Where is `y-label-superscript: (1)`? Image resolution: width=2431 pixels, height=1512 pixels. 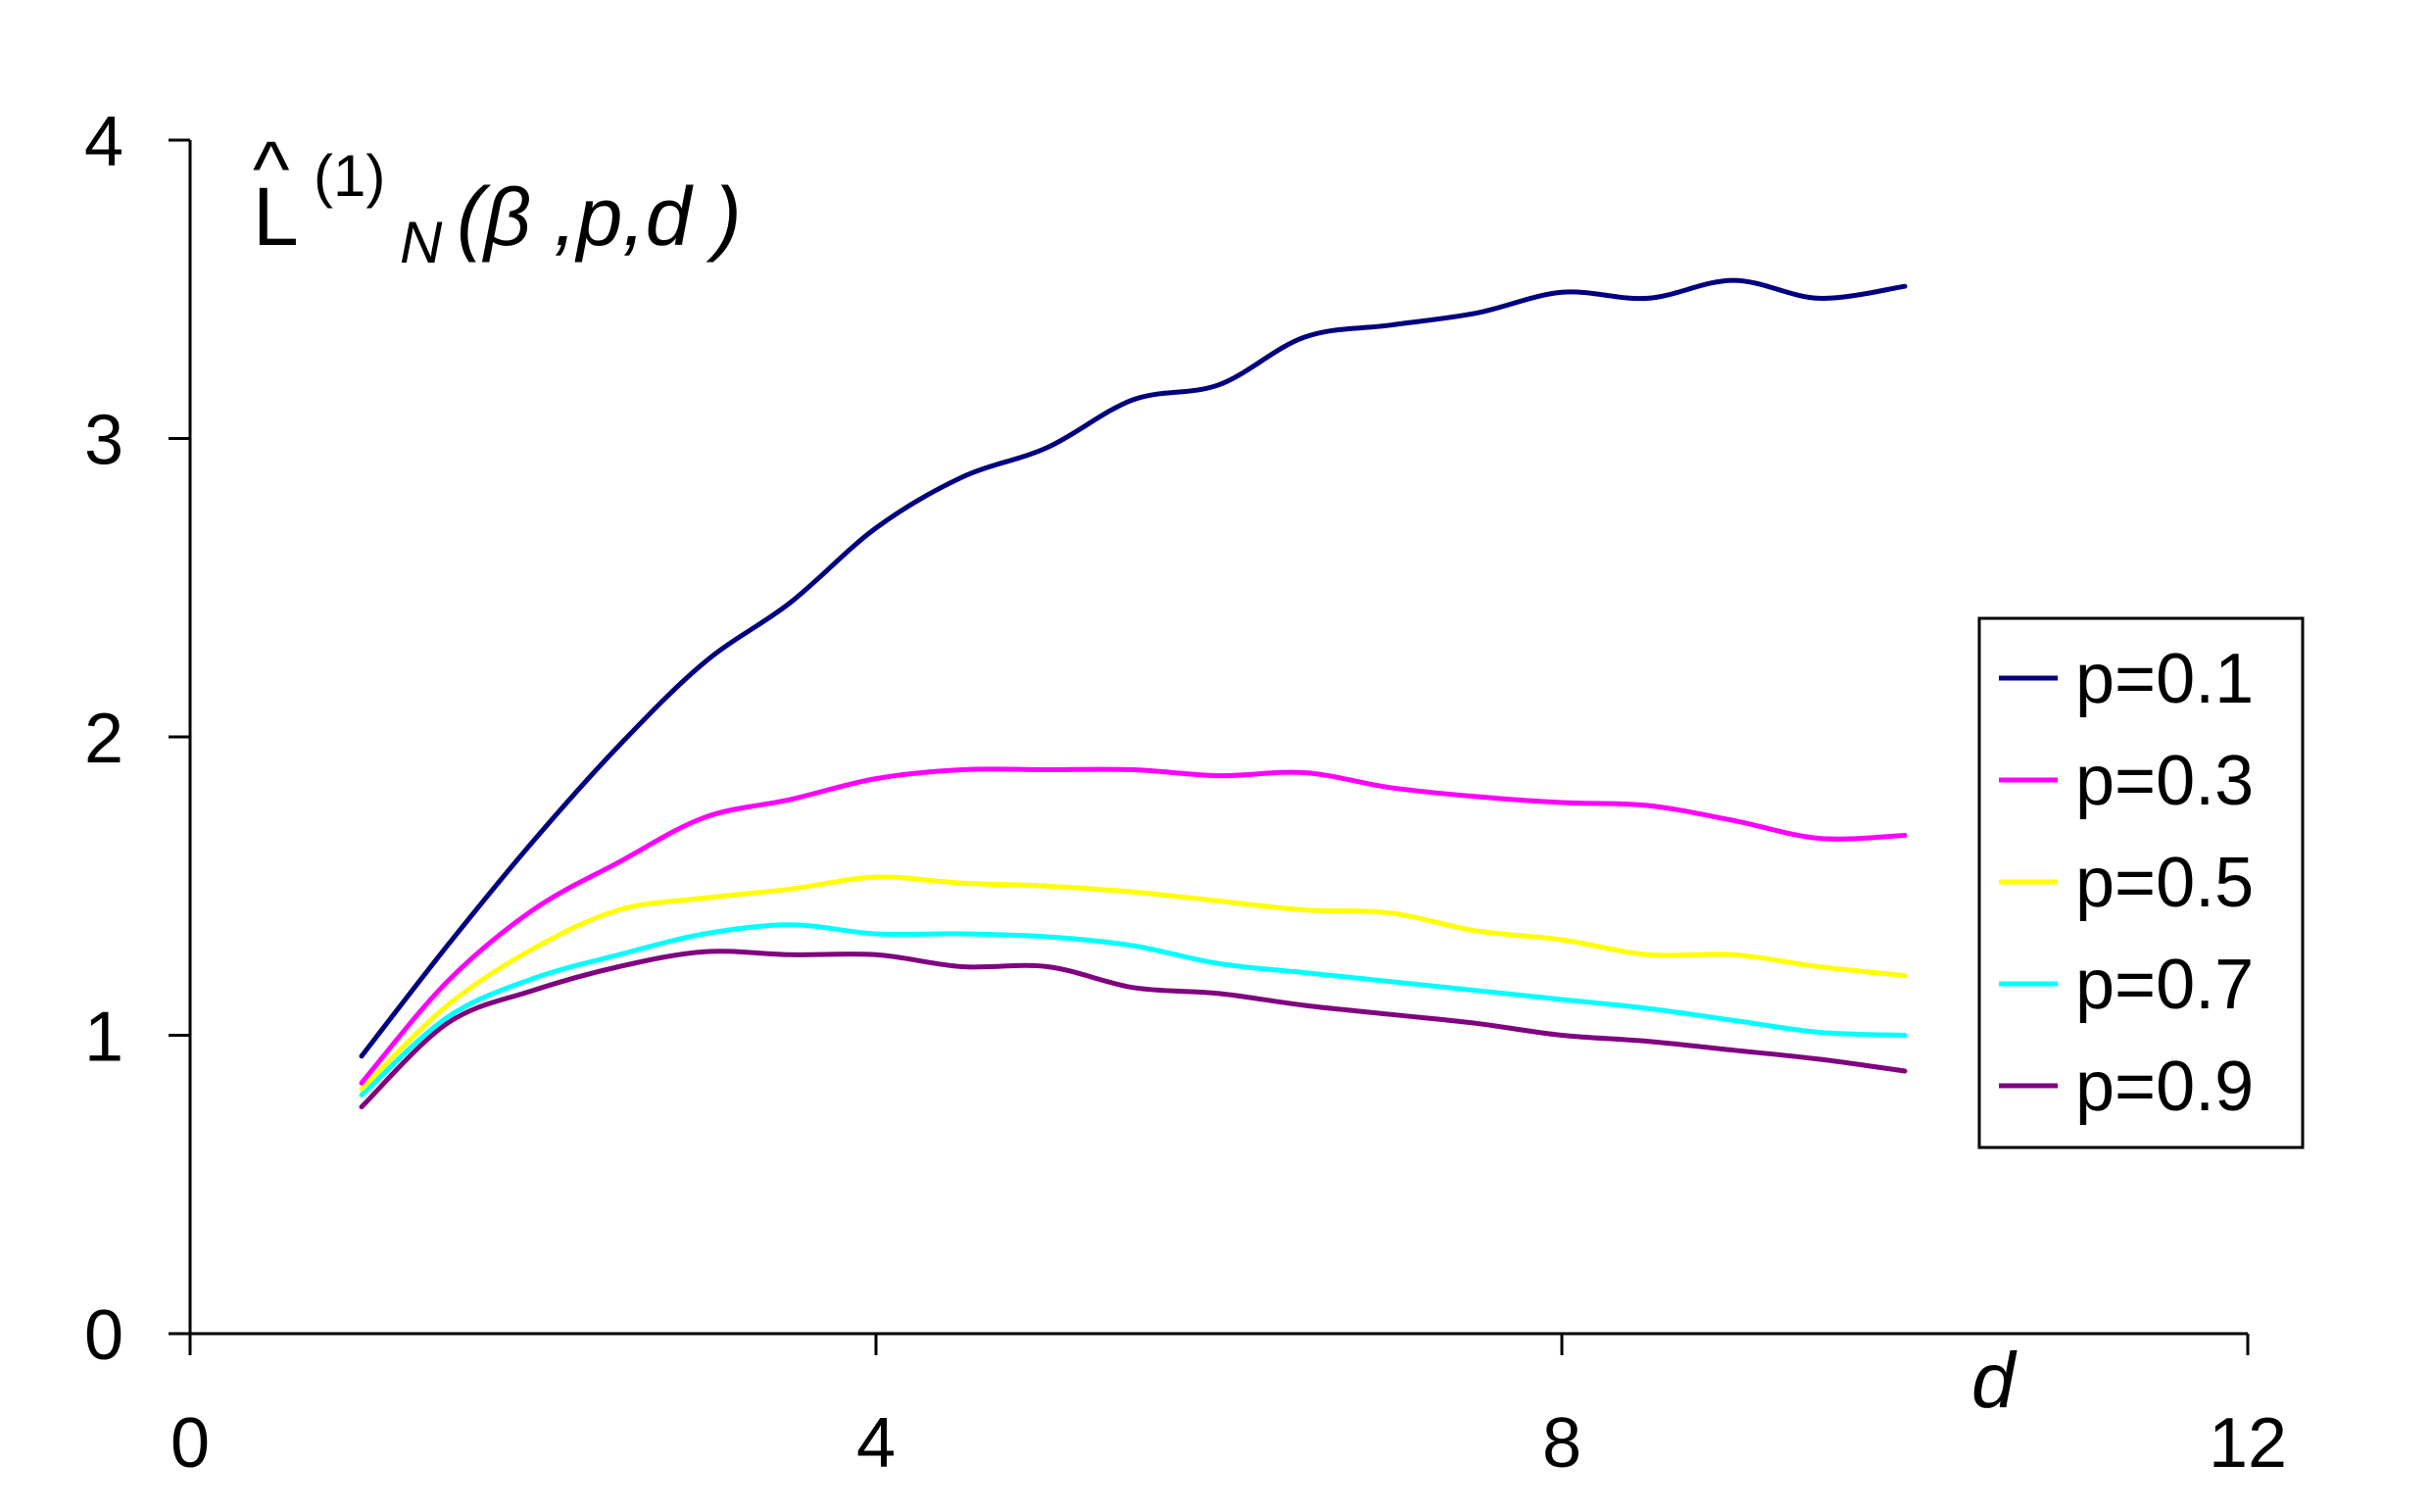
y-label-superscript: (1) is located at coordinates (349, 176).